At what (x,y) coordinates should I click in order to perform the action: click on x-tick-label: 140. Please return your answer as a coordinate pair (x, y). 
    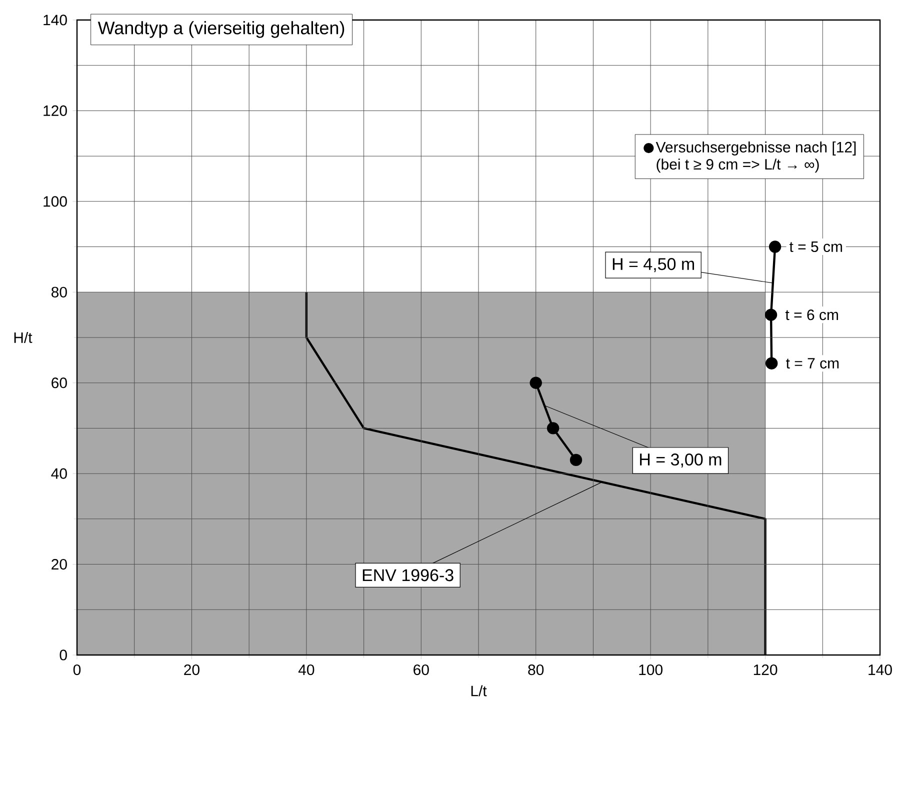
    Looking at the image, I should click on (880, 670).